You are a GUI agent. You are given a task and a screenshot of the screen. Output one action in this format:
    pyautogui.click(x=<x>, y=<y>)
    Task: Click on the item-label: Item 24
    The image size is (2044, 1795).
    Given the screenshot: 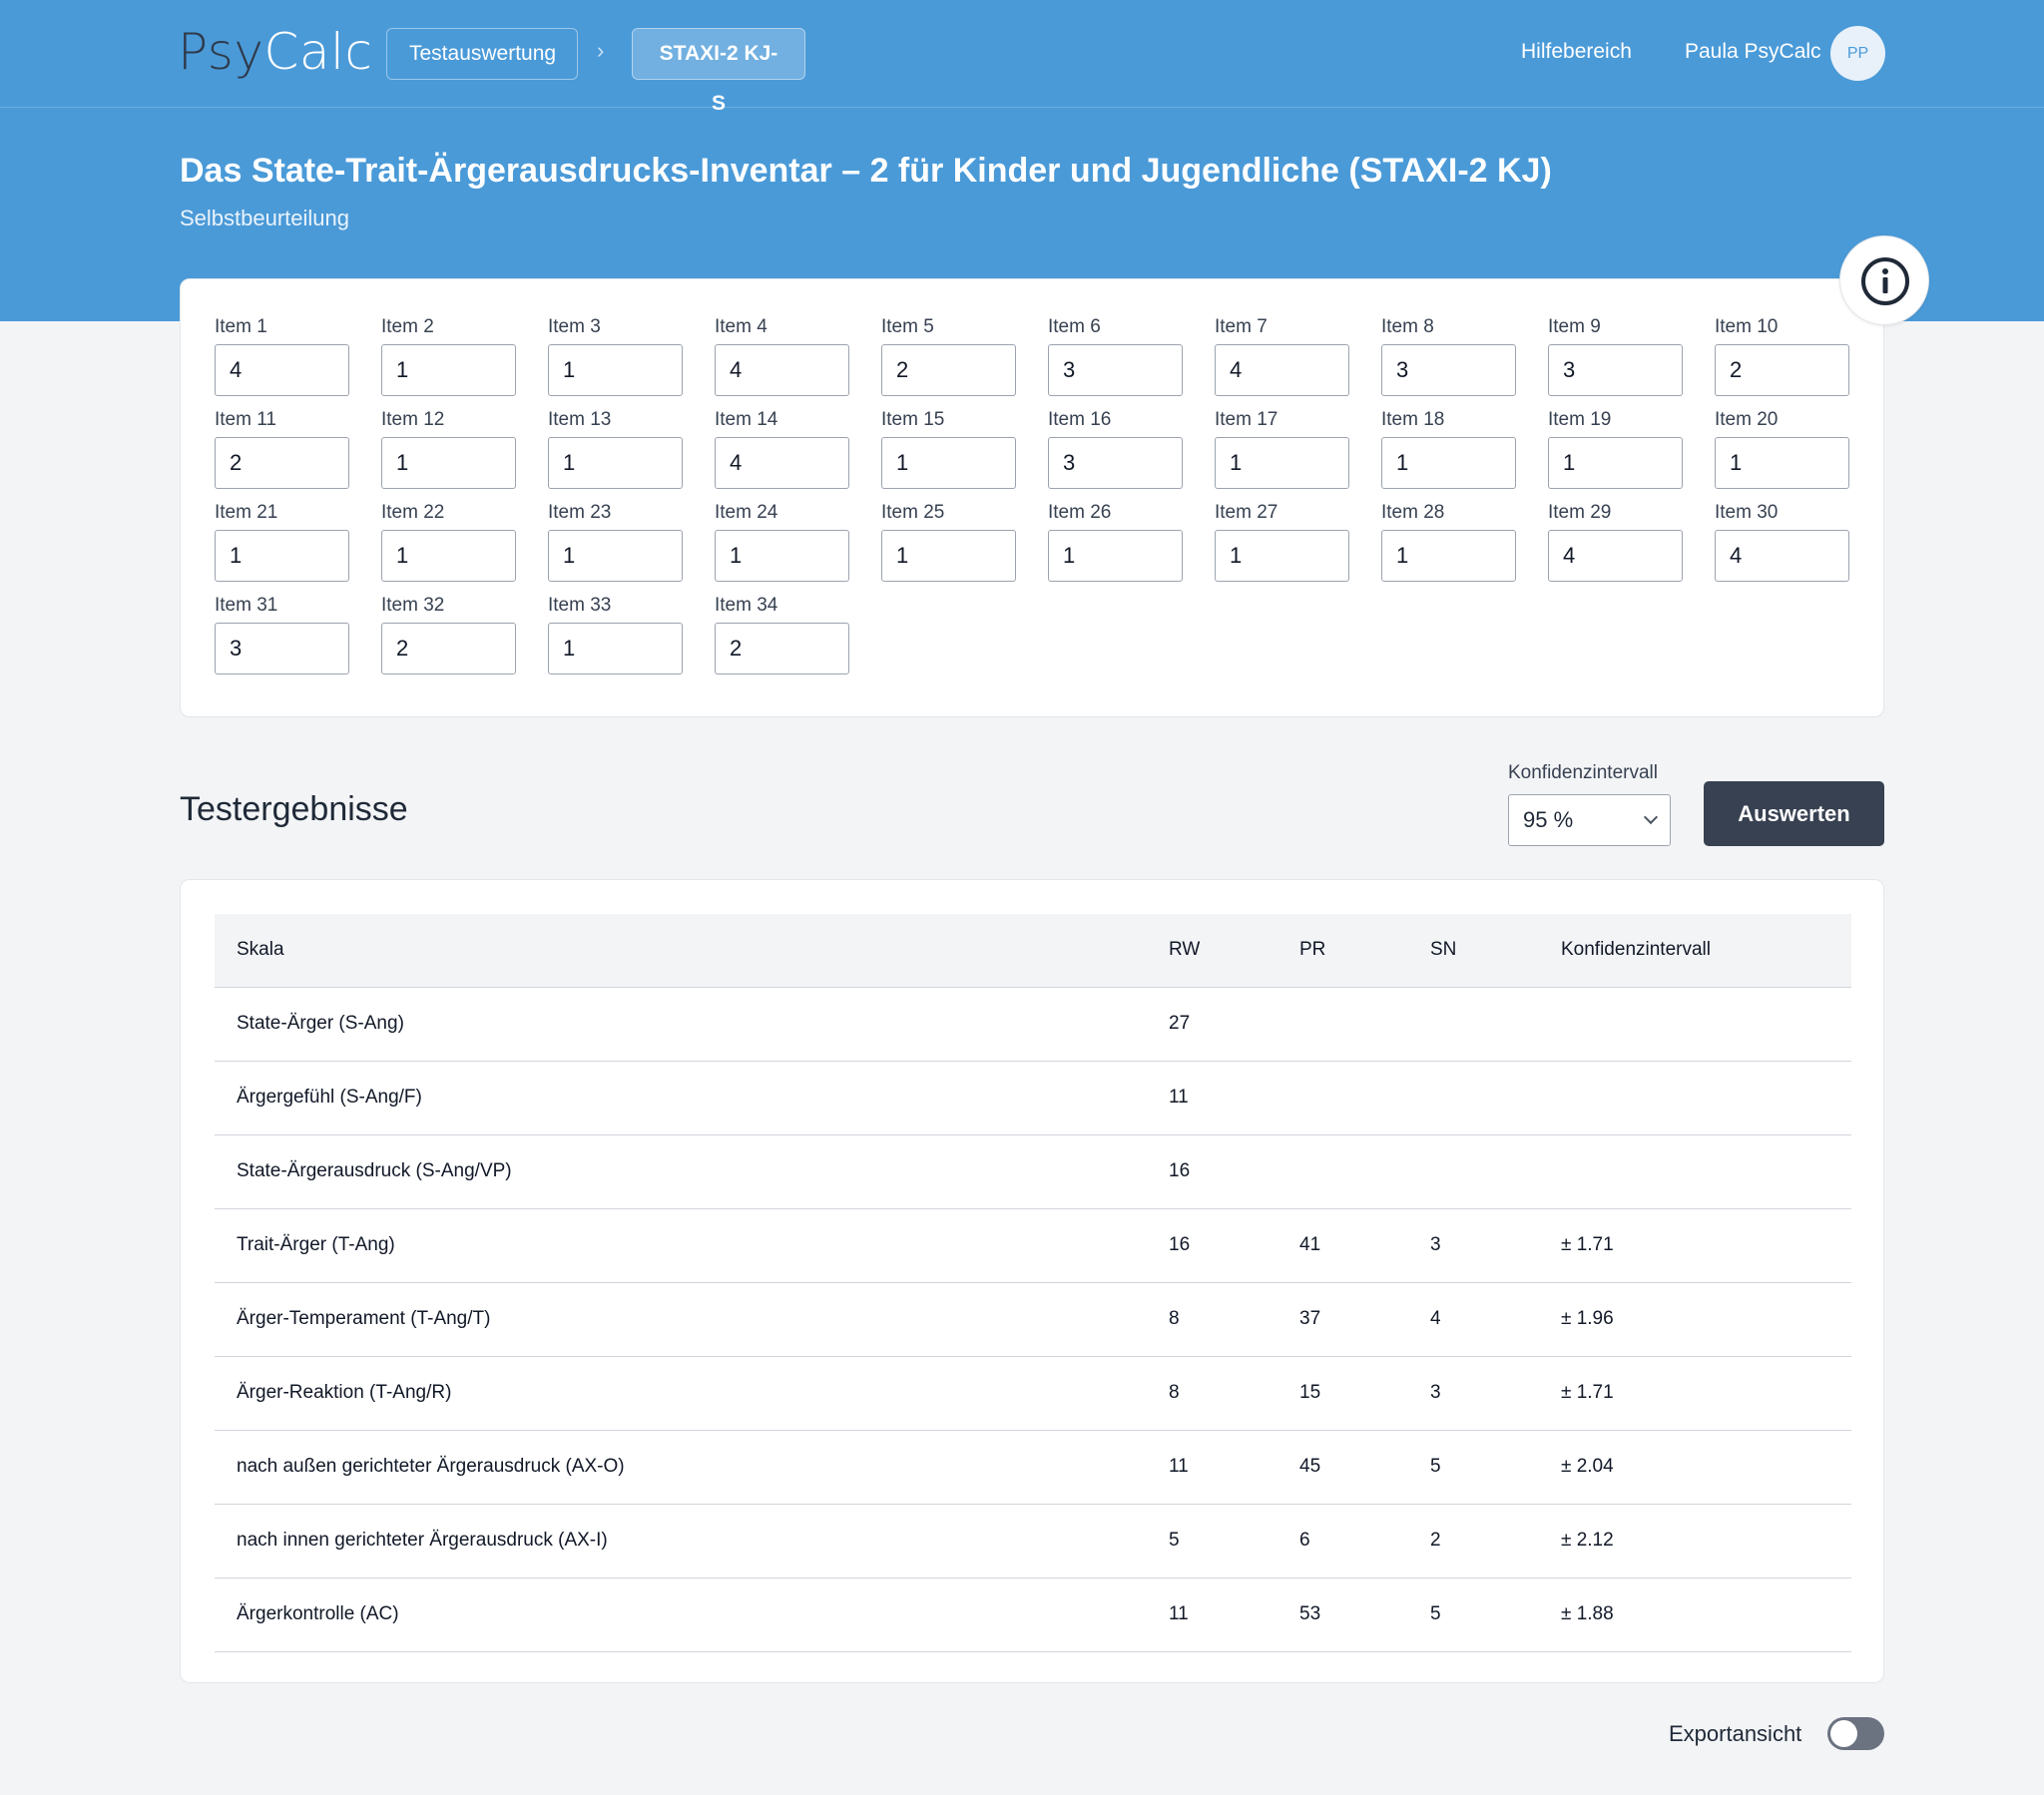 What is the action you would take?
    pyautogui.click(x=746, y=512)
    